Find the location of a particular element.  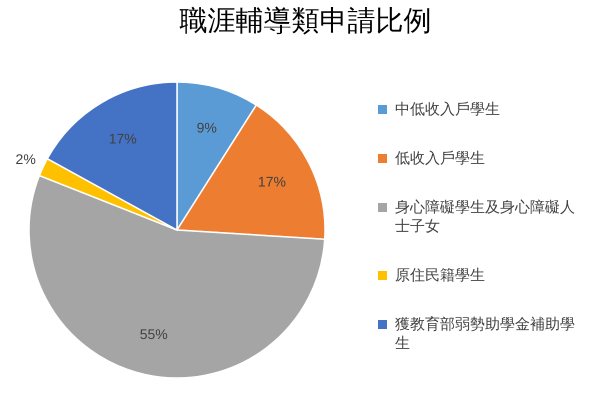

legend-label: 身心障礙學生及身心障礙人士子女 is located at coordinates (485, 217).